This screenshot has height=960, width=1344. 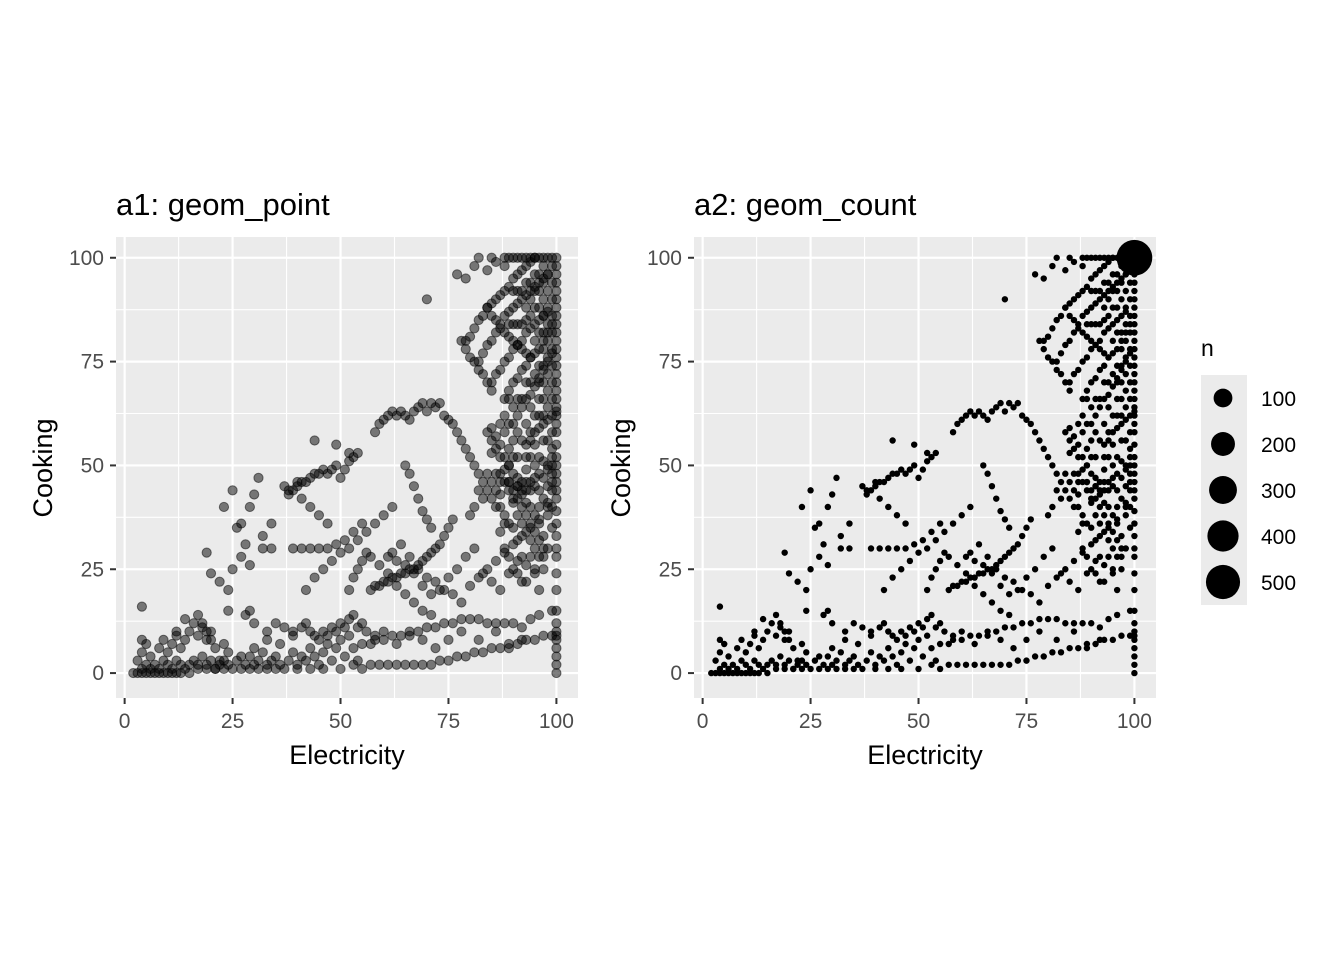 I want to click on legend-label: 400, so click(x=1278, y=537).